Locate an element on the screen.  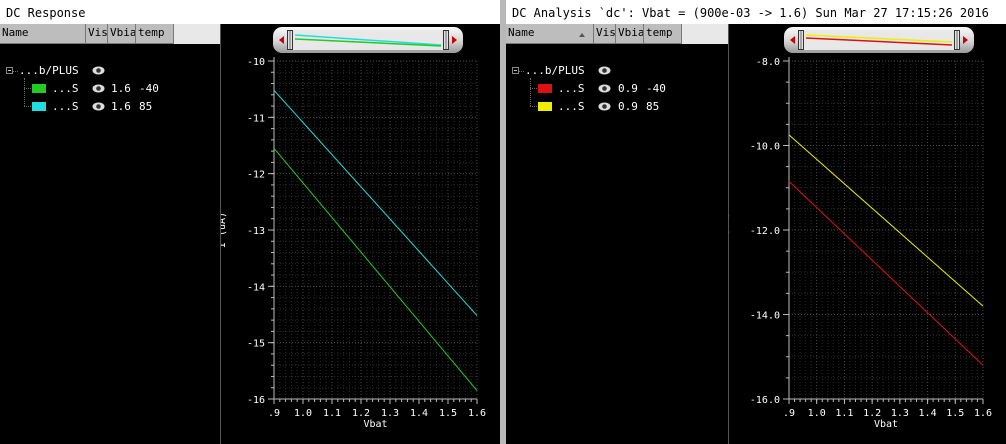
left-row2-temp: 85 is located at coordinates (146, 106).